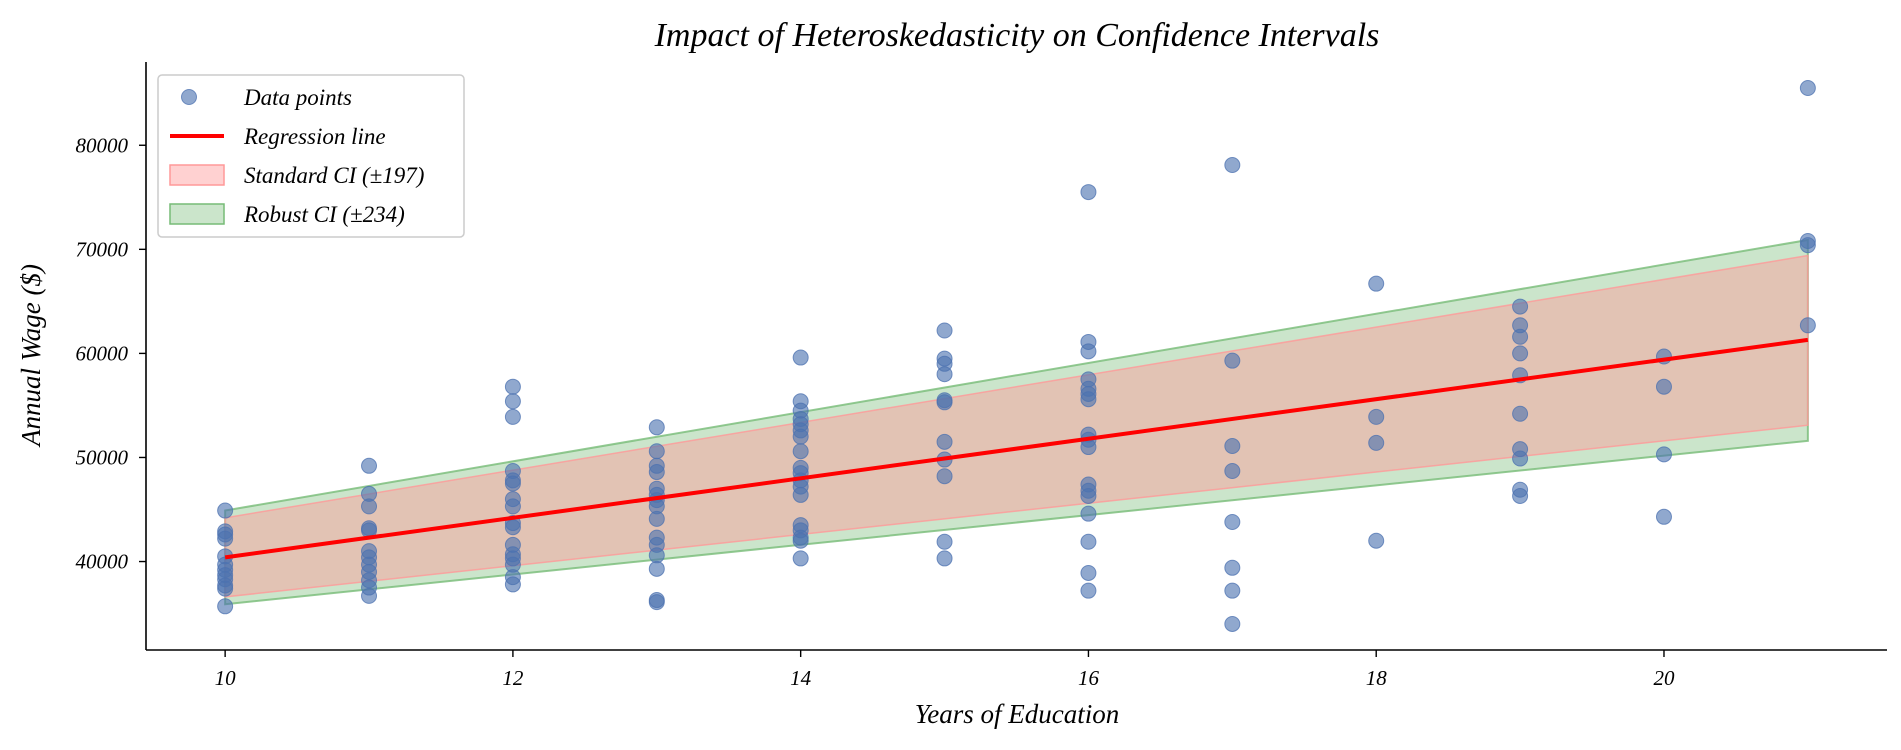 The height and width of the screenshot is (750, 1901). I want to click on legend-box, so click(311, 156).